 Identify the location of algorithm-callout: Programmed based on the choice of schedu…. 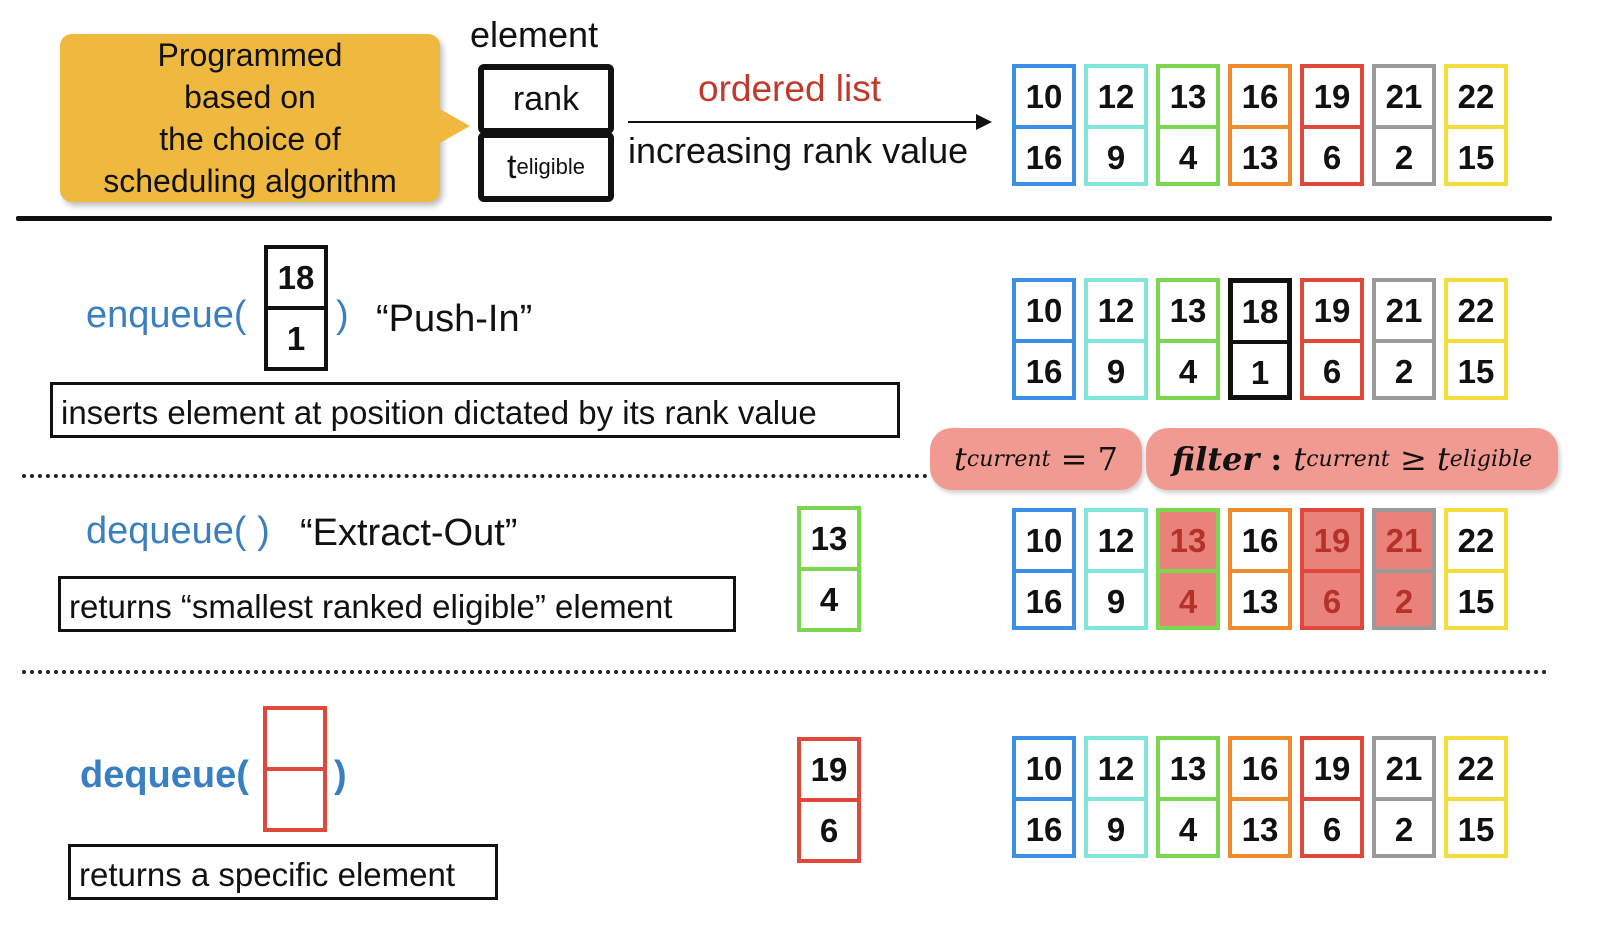
(250, 118).